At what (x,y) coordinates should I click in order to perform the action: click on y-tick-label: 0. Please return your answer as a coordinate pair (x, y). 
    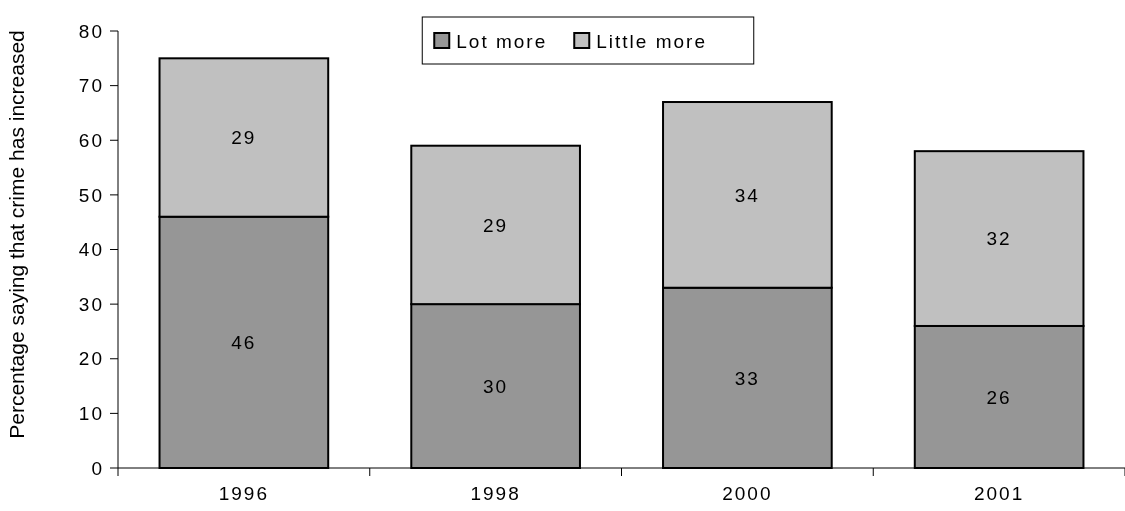
    Looking at the image, I should click on (97, 468).